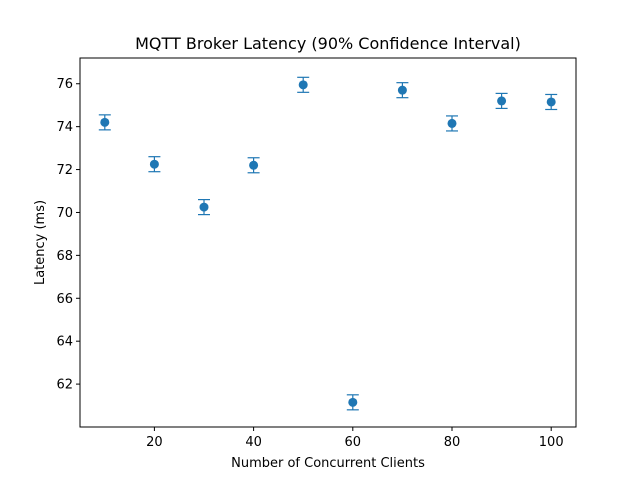  I want to click on y-tick-label: 66, so click(64, 299).